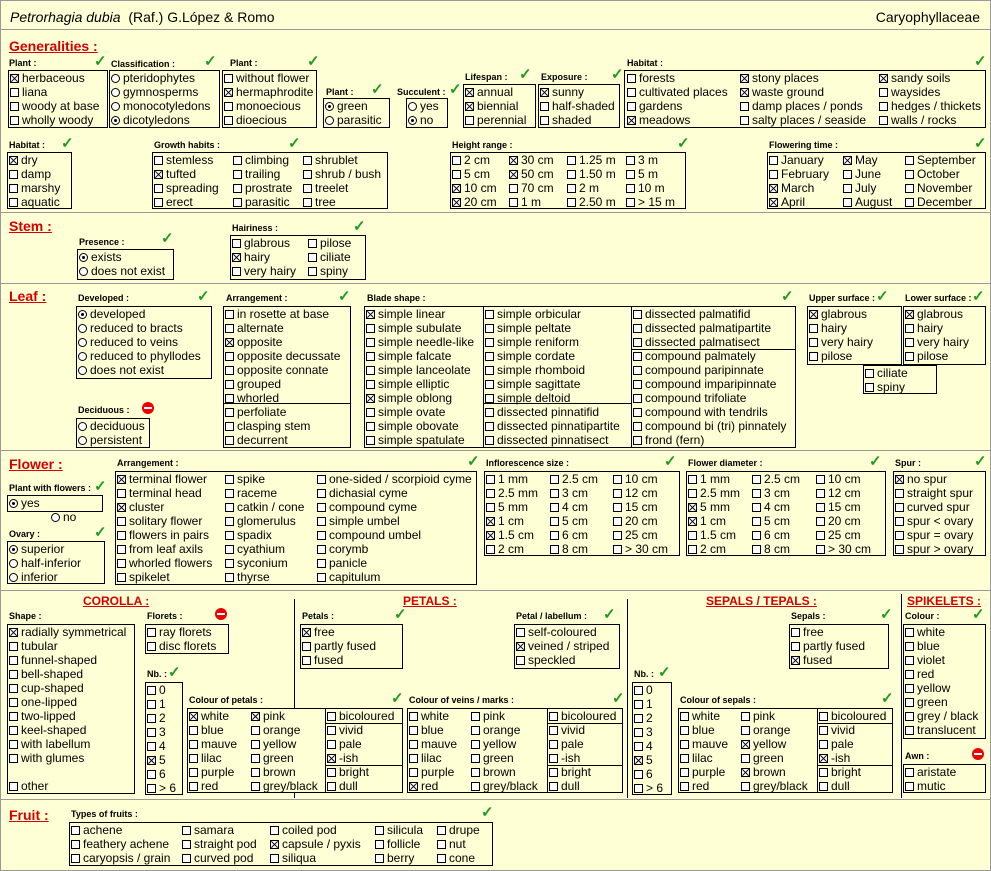 The width and height of the screenshot is (991, 871). Describe the element at coordinates (353, 120) in the screenshot. I see `radio-parasitic: parasitic` at that location.